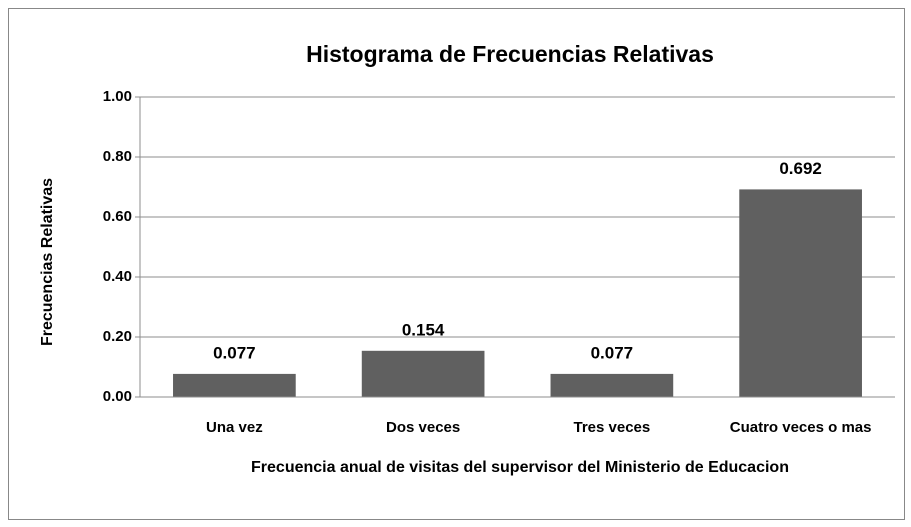 The image size is (911, 527). I want to click on data-label: 0.692, so click(800, 168).